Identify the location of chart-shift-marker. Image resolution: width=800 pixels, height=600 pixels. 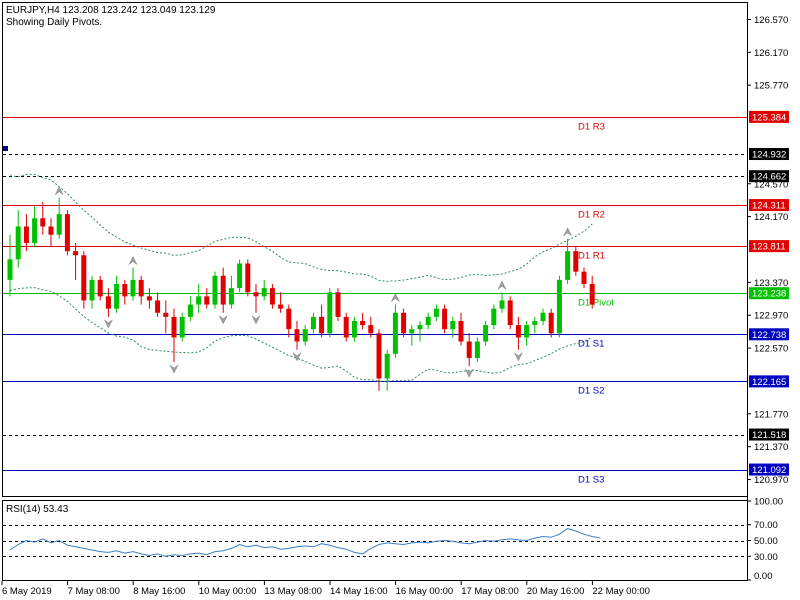
(5, 148).